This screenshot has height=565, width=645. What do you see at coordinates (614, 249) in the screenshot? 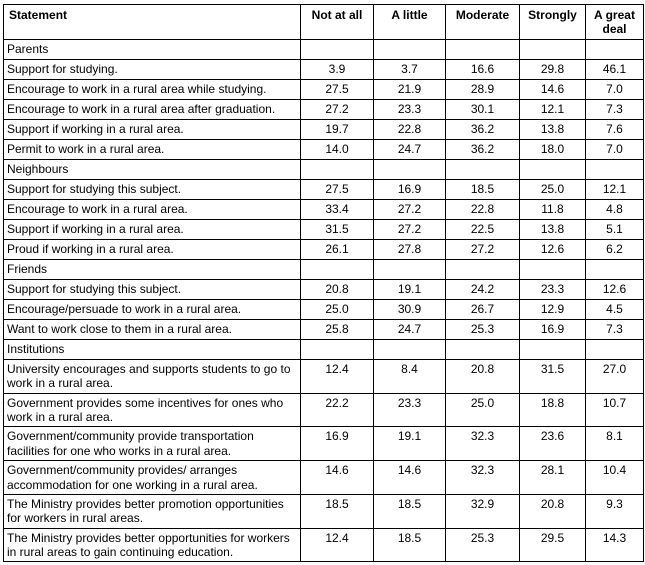
I see `value-cell: 6.2` at bounding box center [614, 249].